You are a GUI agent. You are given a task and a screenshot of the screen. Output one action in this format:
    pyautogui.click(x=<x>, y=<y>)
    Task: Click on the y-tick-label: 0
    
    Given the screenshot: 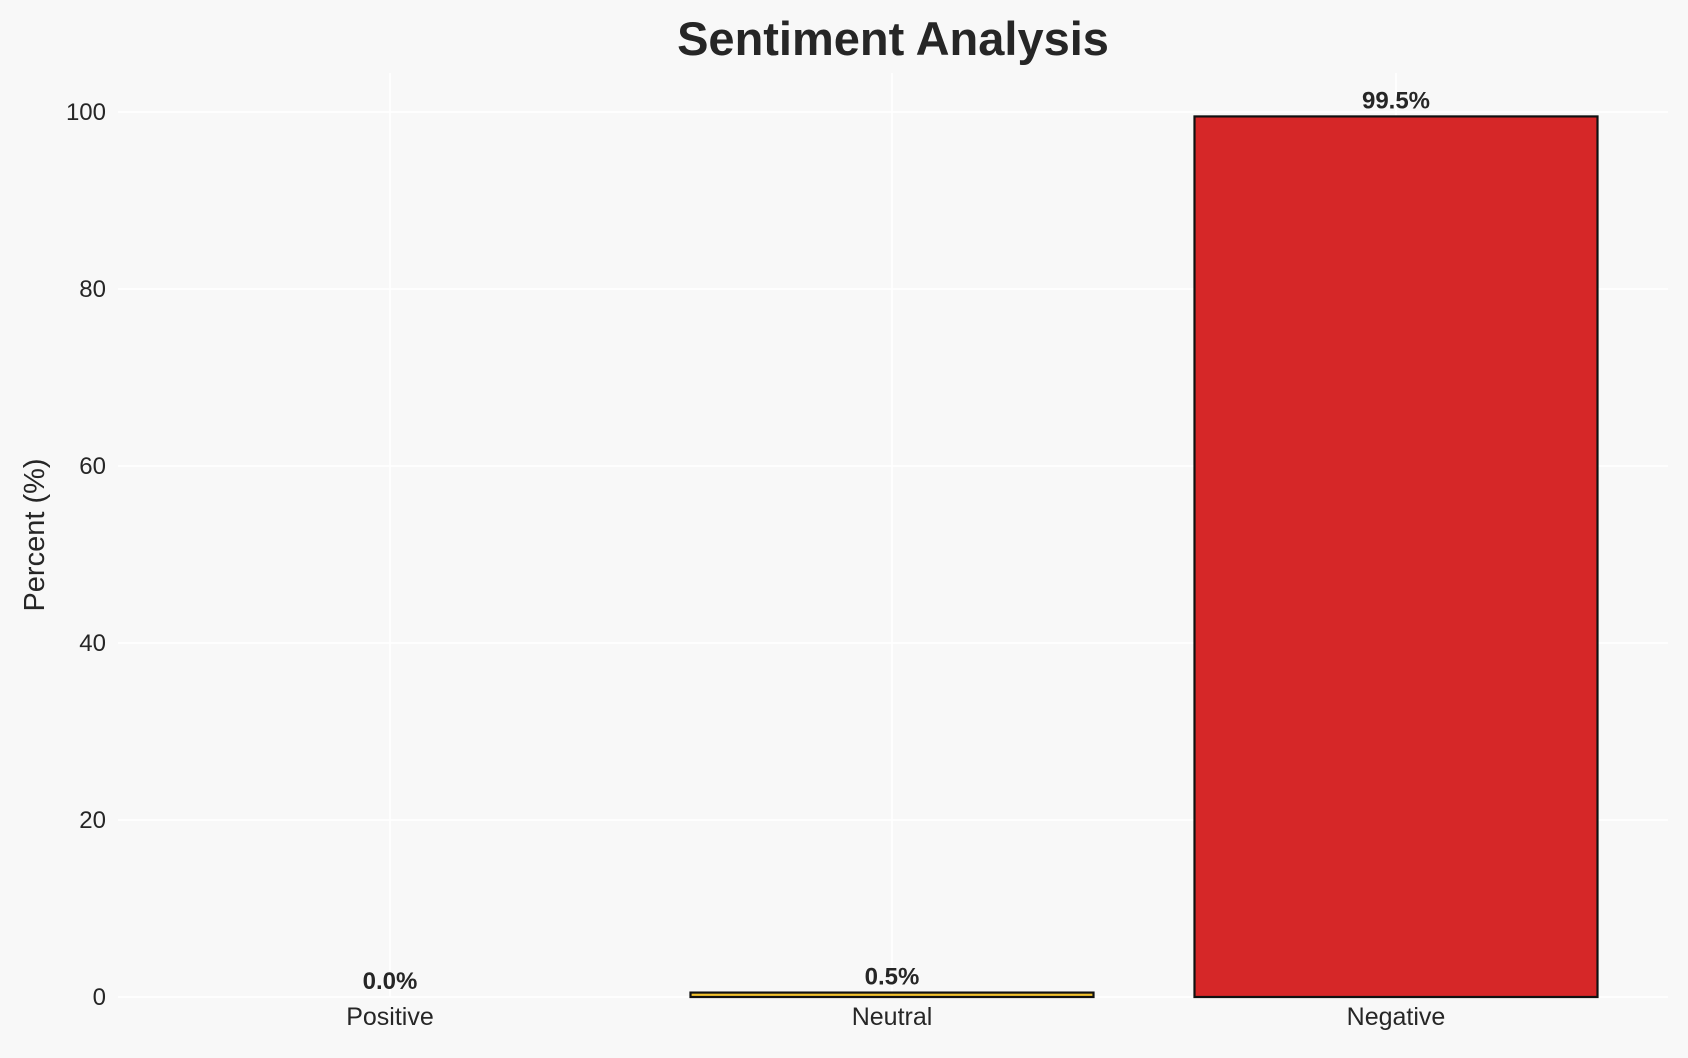 What is the action you would take?
    pyautogui.click(x=99, y=997)
    